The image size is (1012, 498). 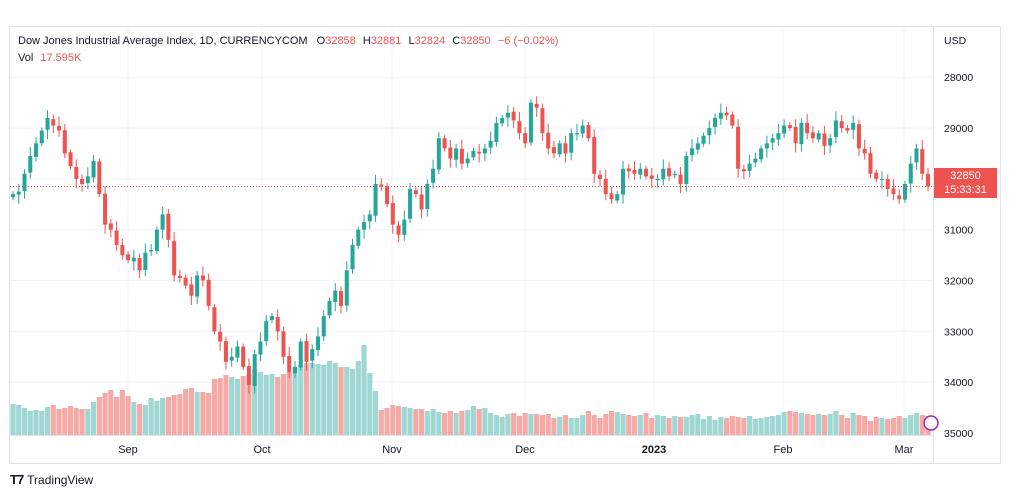 What do you see at coordinates (128, 450) in the screenshot?
I see `time-tick-label: Sep` at bounding box center [128, 450].